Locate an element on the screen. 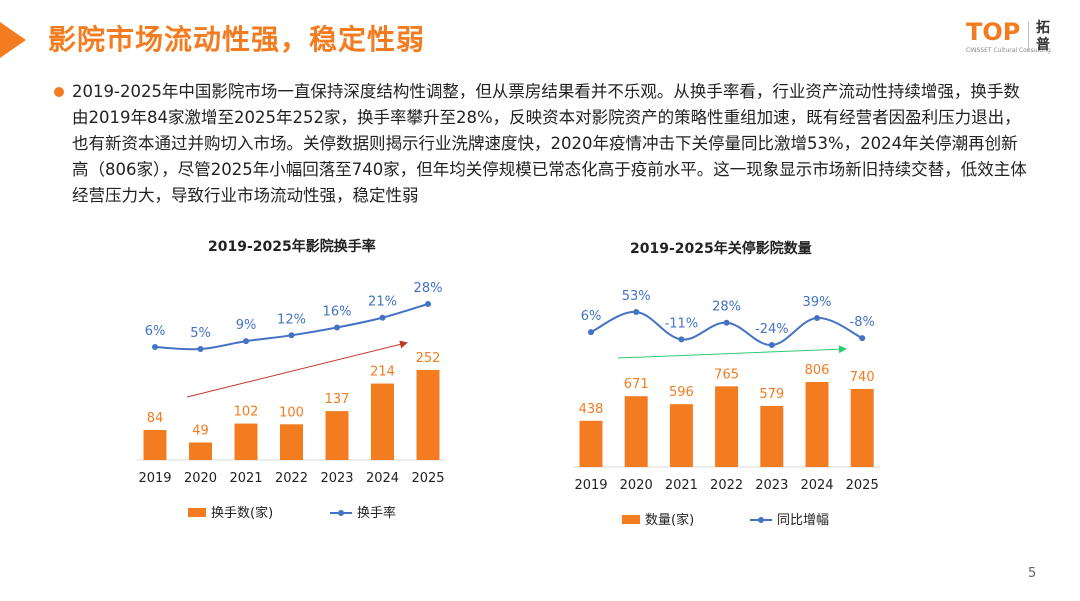  bullet-dot-icon is located at coordinates (59, 92).